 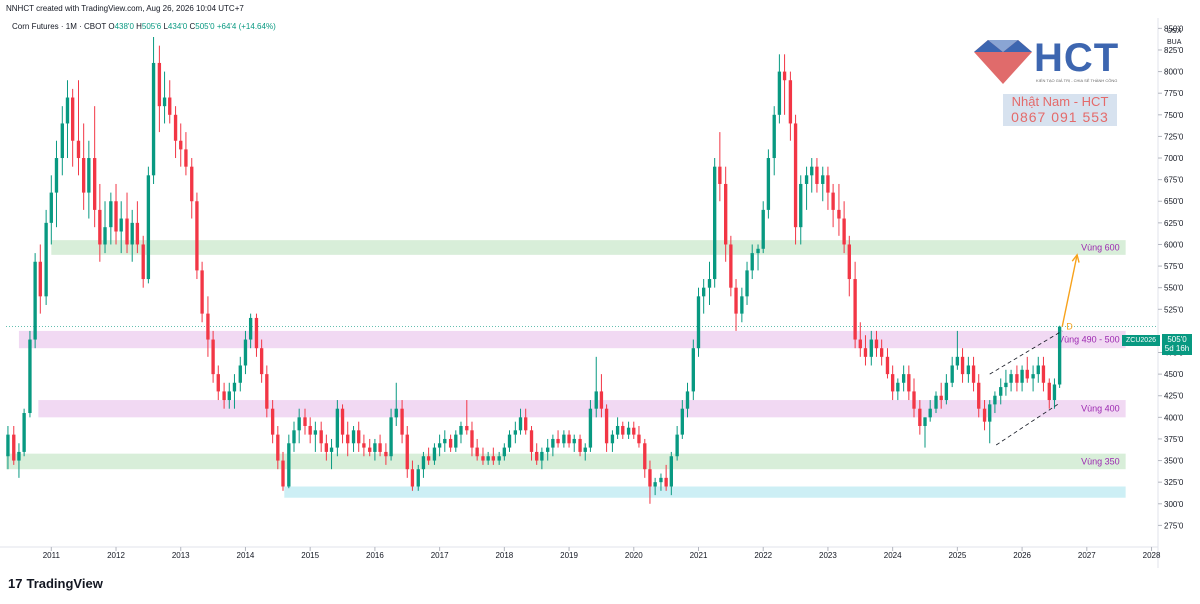 What do you see at coordinates (1077, 80) in the screenshot?
I see `logo-tagline: KIẾN TẠO GIÁ TRỊ - CHIA SẺ THÀNH CÔNG` at bounding box center [1077, 80].